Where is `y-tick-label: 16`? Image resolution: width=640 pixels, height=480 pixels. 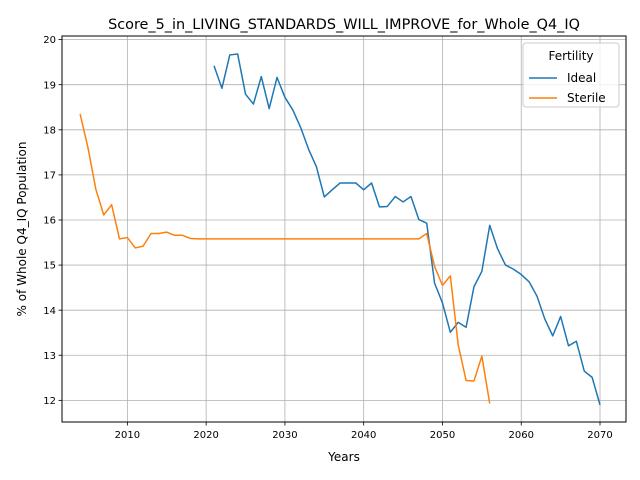
y-tick-label: 16 is located at coordinates (49, 221).